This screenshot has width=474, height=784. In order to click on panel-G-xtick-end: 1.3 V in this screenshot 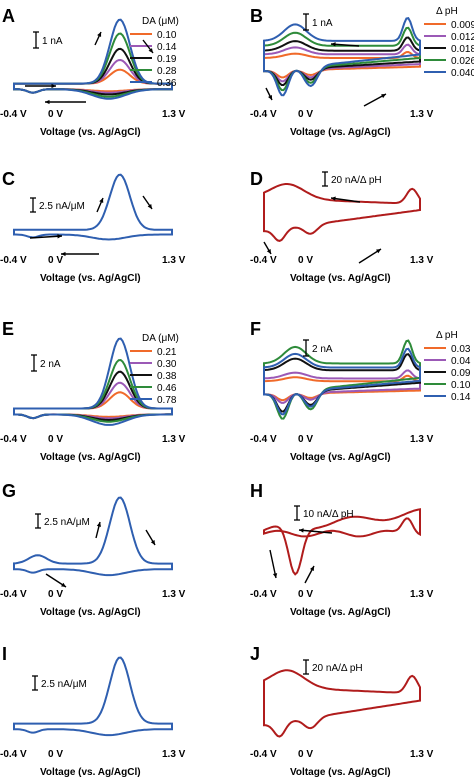, I will do `click(174, 594)`.